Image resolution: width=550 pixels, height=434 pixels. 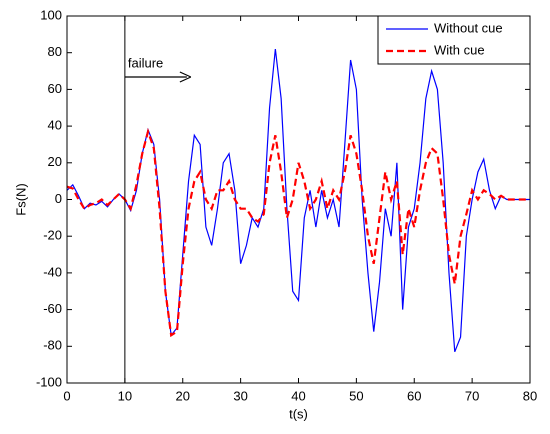 I want to click on legend-label: With cue, so click(x=459, y=49).